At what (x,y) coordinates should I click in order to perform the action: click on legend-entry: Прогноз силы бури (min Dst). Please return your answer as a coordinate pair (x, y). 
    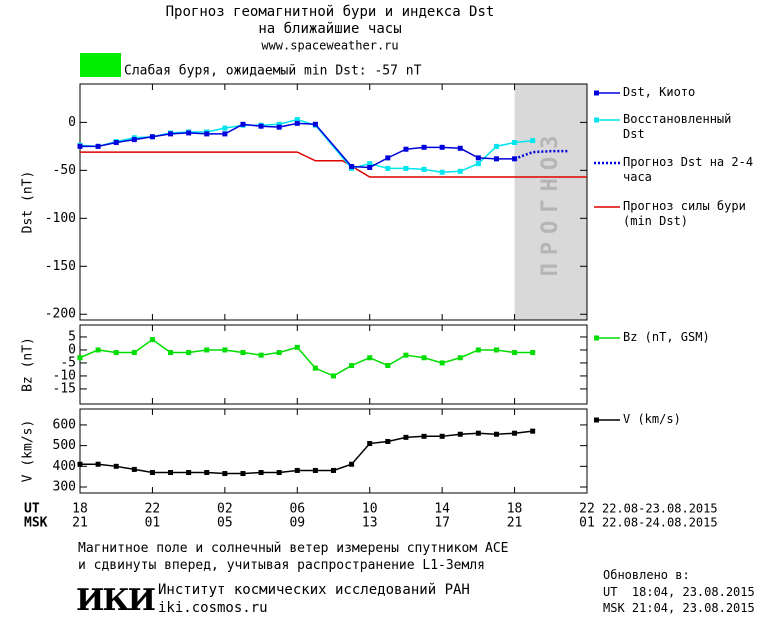
    Looking at the image, I should click on (684, 213).